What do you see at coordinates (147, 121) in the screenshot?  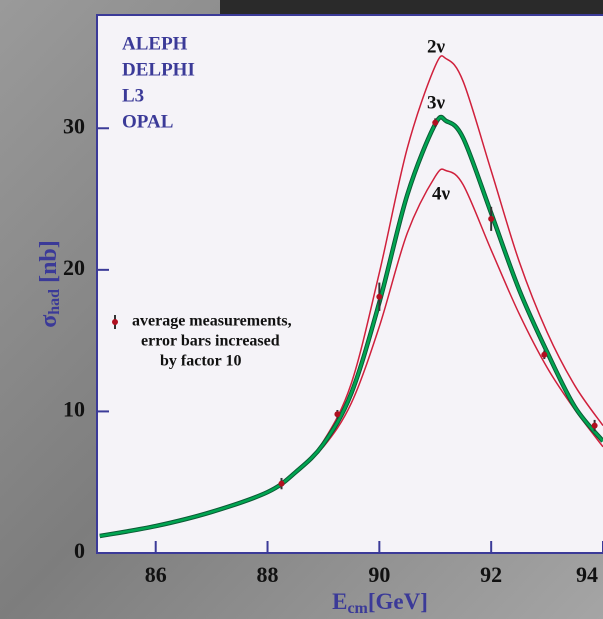 I see `experiment-name: OPAL` at bounding box center [147, 121].